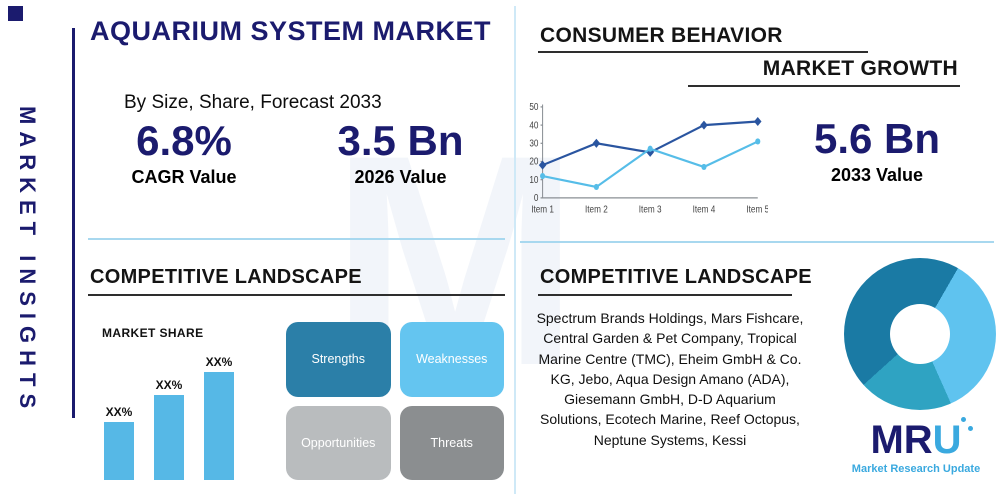  Describe the element at coordinates (226, 277) in the screenshot. I see `heading-competitive-landscape-left: COMPETITIVE LANDSCAPE` at that location.